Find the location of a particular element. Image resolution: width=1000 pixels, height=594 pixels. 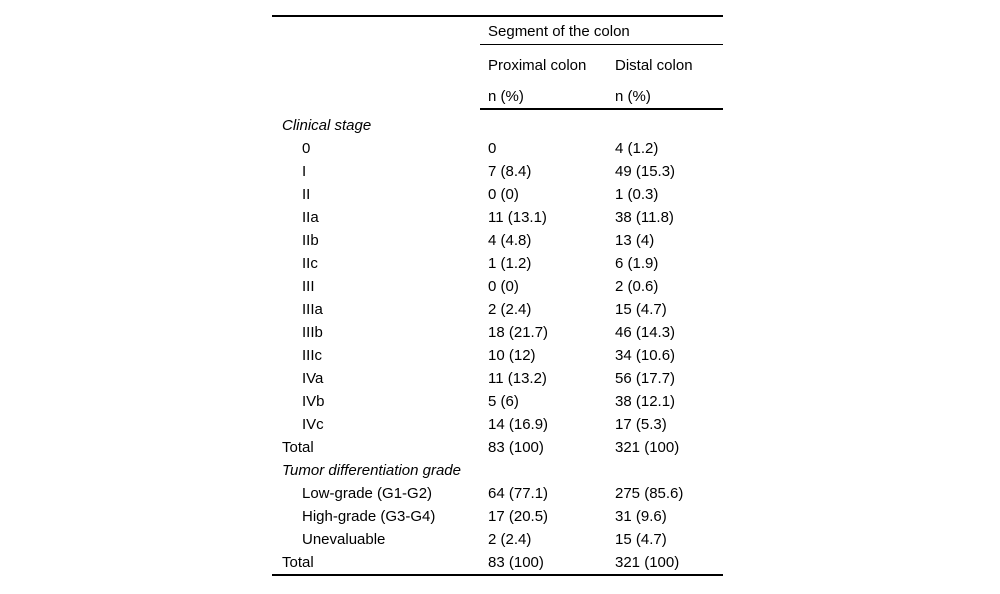

table-row-item: IIIc 10 (12) 34 (10.6) is located at coordinates (497, 355).